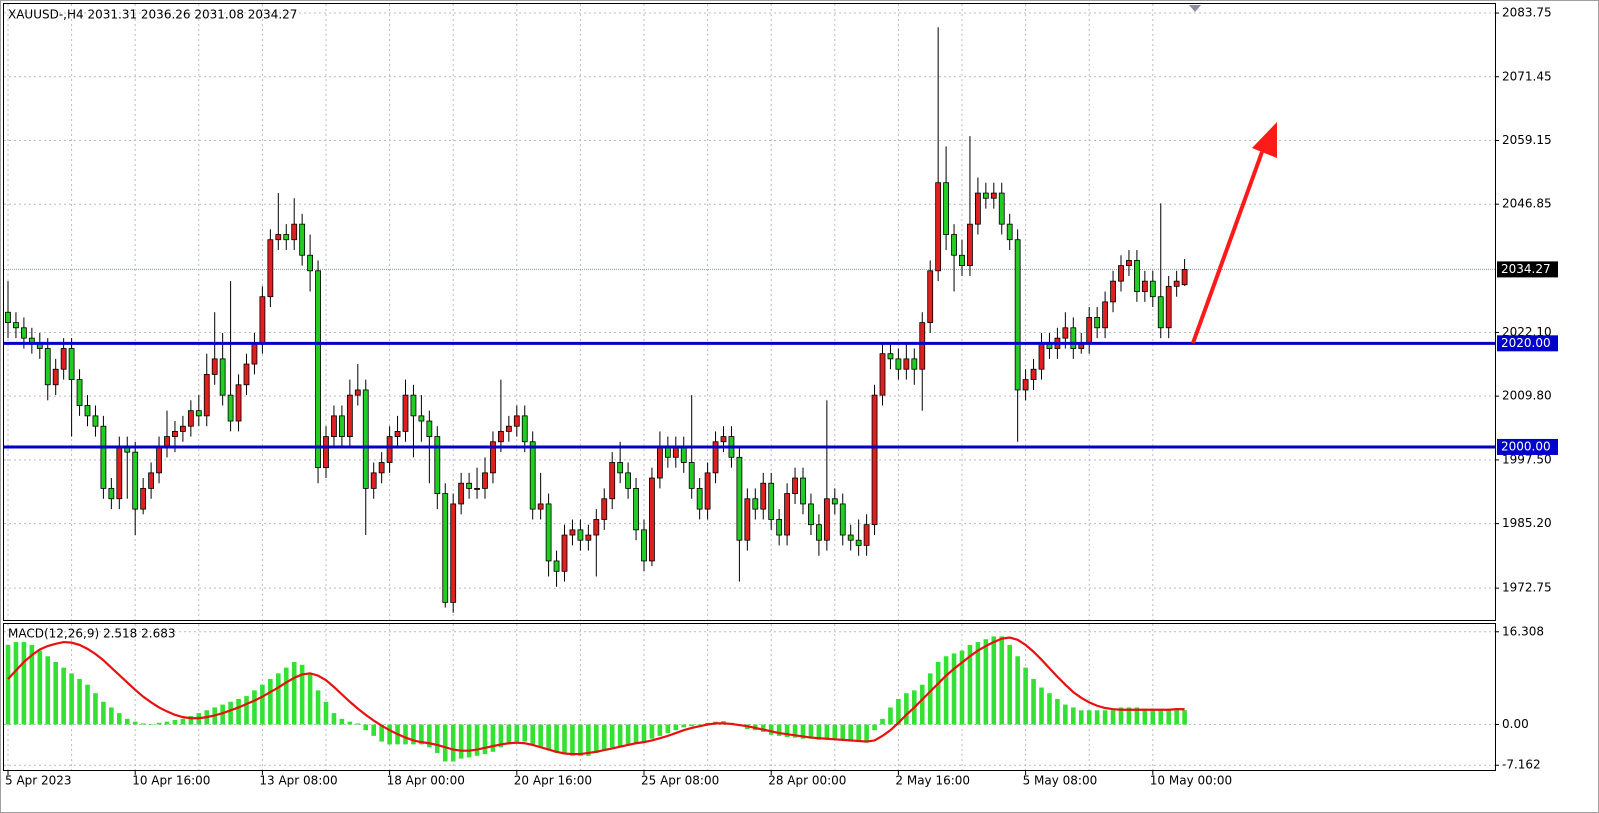 This screenshot has height=813, width=1599. I want to click on y-tick-label: 0.00, so click(1515, 724).